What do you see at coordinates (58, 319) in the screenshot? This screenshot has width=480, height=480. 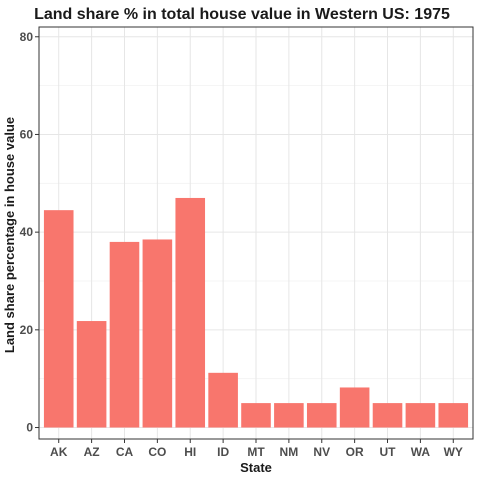 I see `bar-ak` at bounding box center [58, 319].